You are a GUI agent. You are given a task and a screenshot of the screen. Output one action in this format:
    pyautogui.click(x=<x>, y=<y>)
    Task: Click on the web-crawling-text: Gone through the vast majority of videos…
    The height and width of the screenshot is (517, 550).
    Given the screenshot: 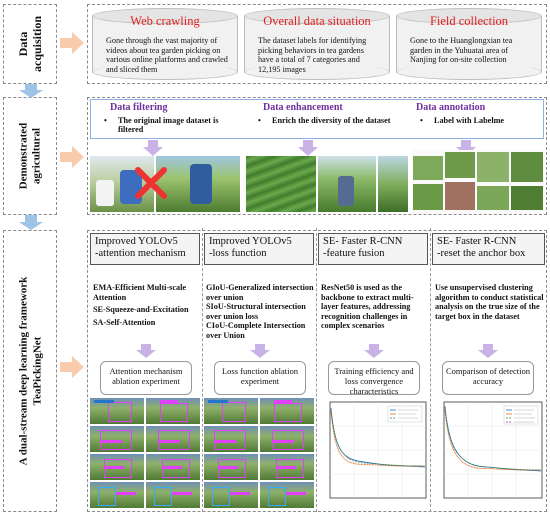 What is the action you would take?
    pyautogui.click(x=167, y=55)
    